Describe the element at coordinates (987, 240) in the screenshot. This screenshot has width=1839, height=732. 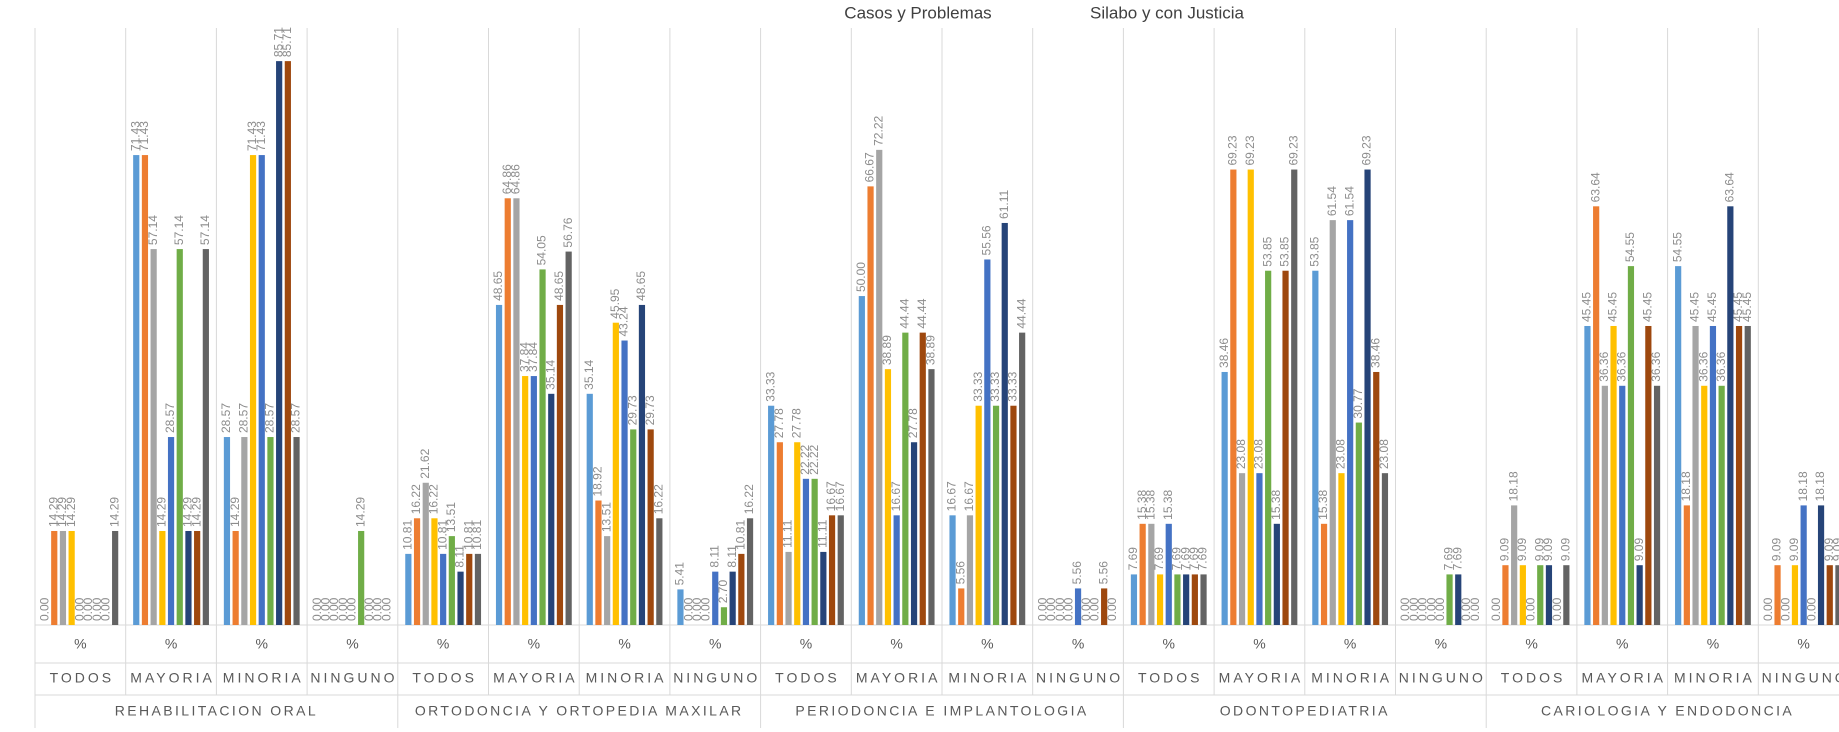
I see `data-label: 55.56` at that location.